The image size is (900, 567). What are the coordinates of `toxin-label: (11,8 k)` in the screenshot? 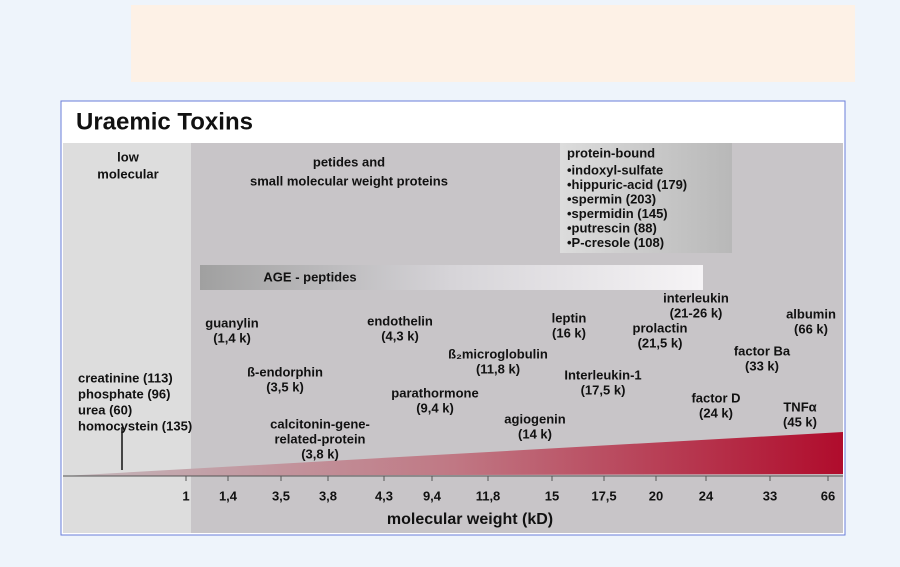 It's located at (498, 368).